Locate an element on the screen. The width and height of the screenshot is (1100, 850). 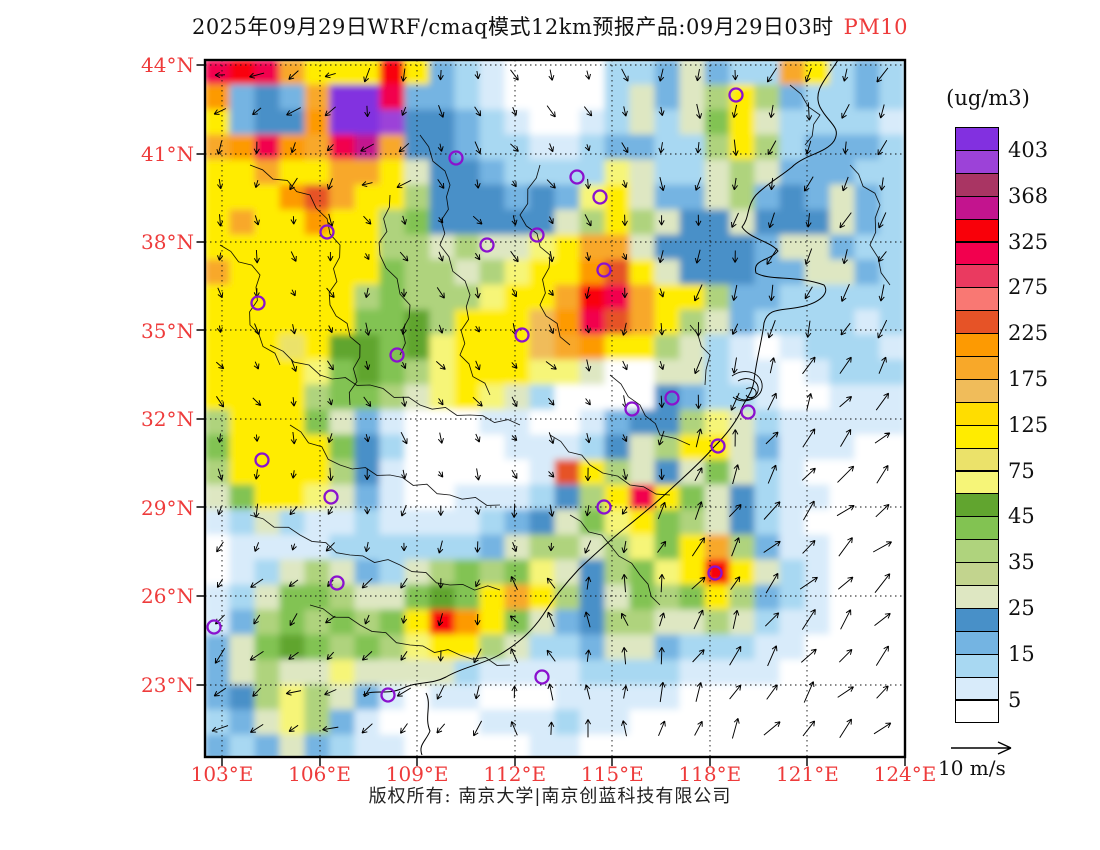
lat-tick-label: 35°N is located at coordinates (167, 330).